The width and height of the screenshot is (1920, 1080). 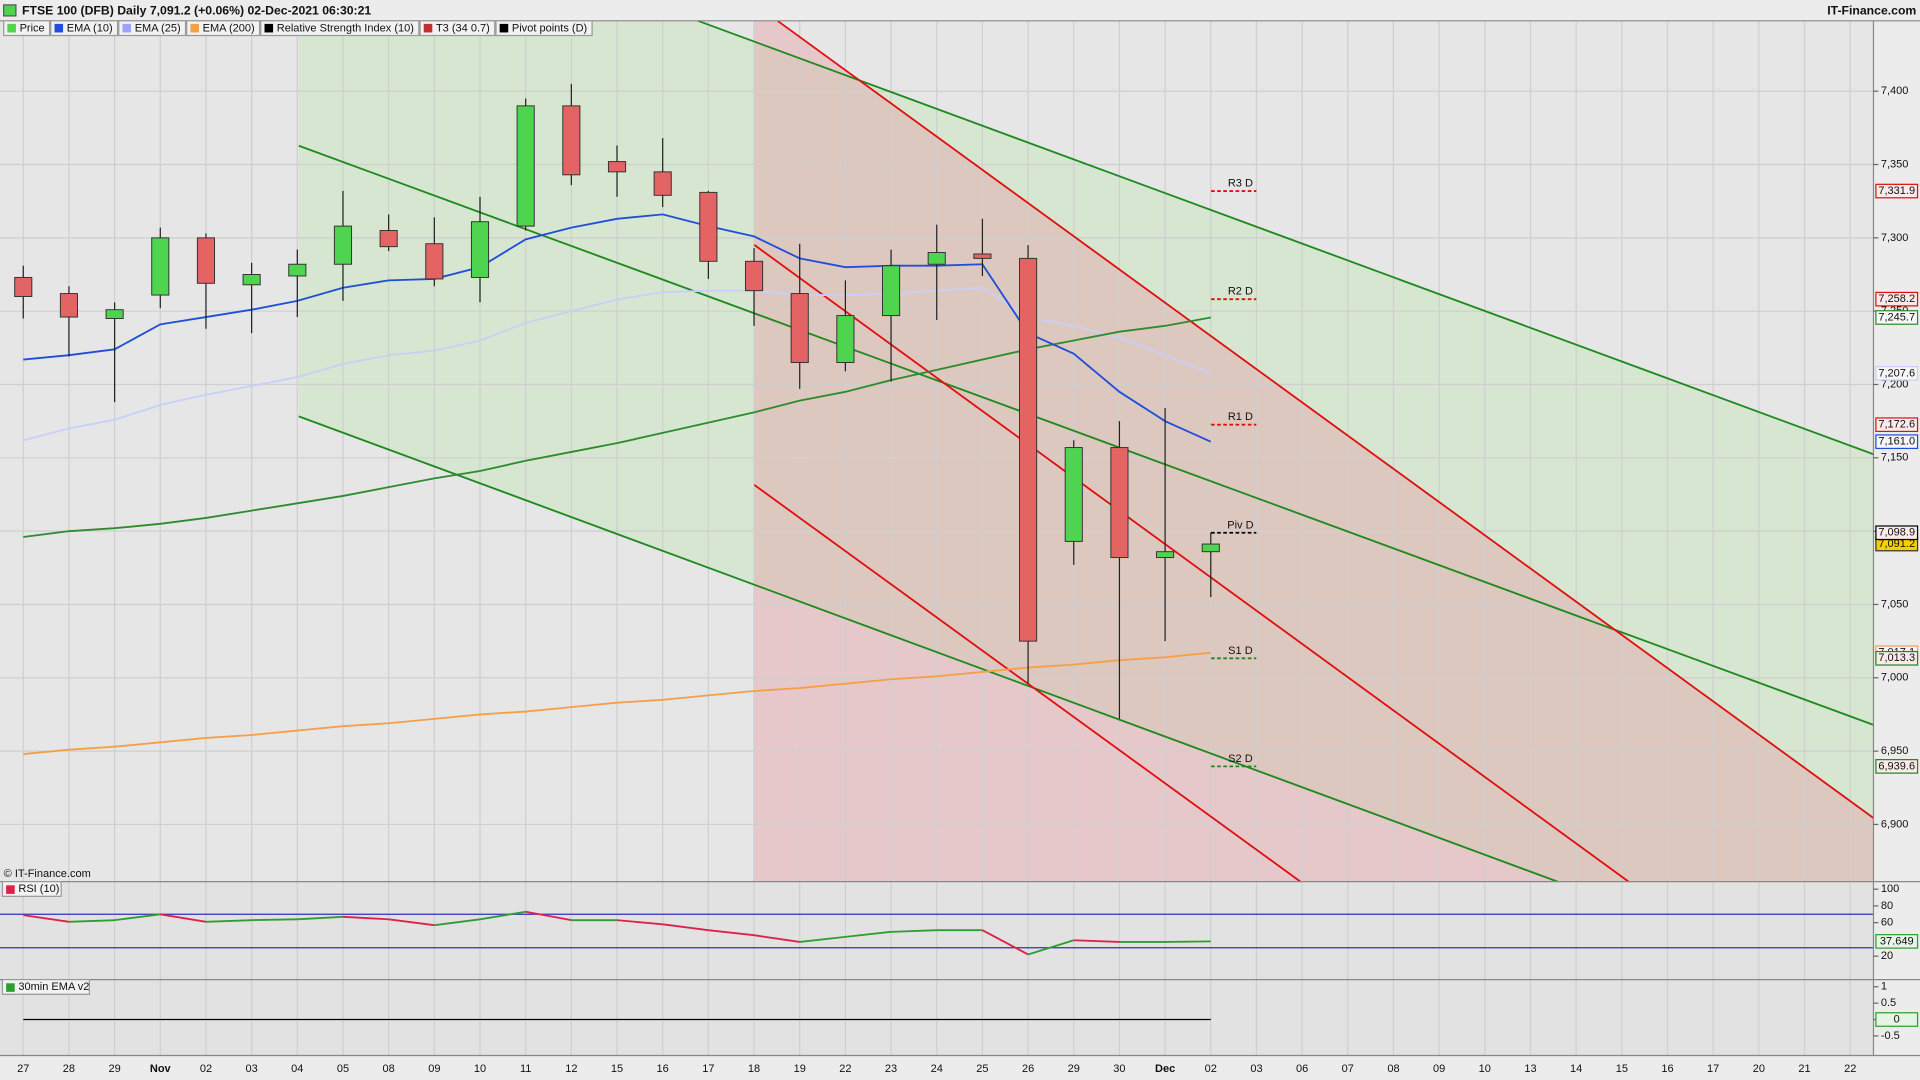 What do you see at coordinates (47, 874) in the screenshot?
I see `credit: © IT-Finance.com` at bounding box center [47, 874].